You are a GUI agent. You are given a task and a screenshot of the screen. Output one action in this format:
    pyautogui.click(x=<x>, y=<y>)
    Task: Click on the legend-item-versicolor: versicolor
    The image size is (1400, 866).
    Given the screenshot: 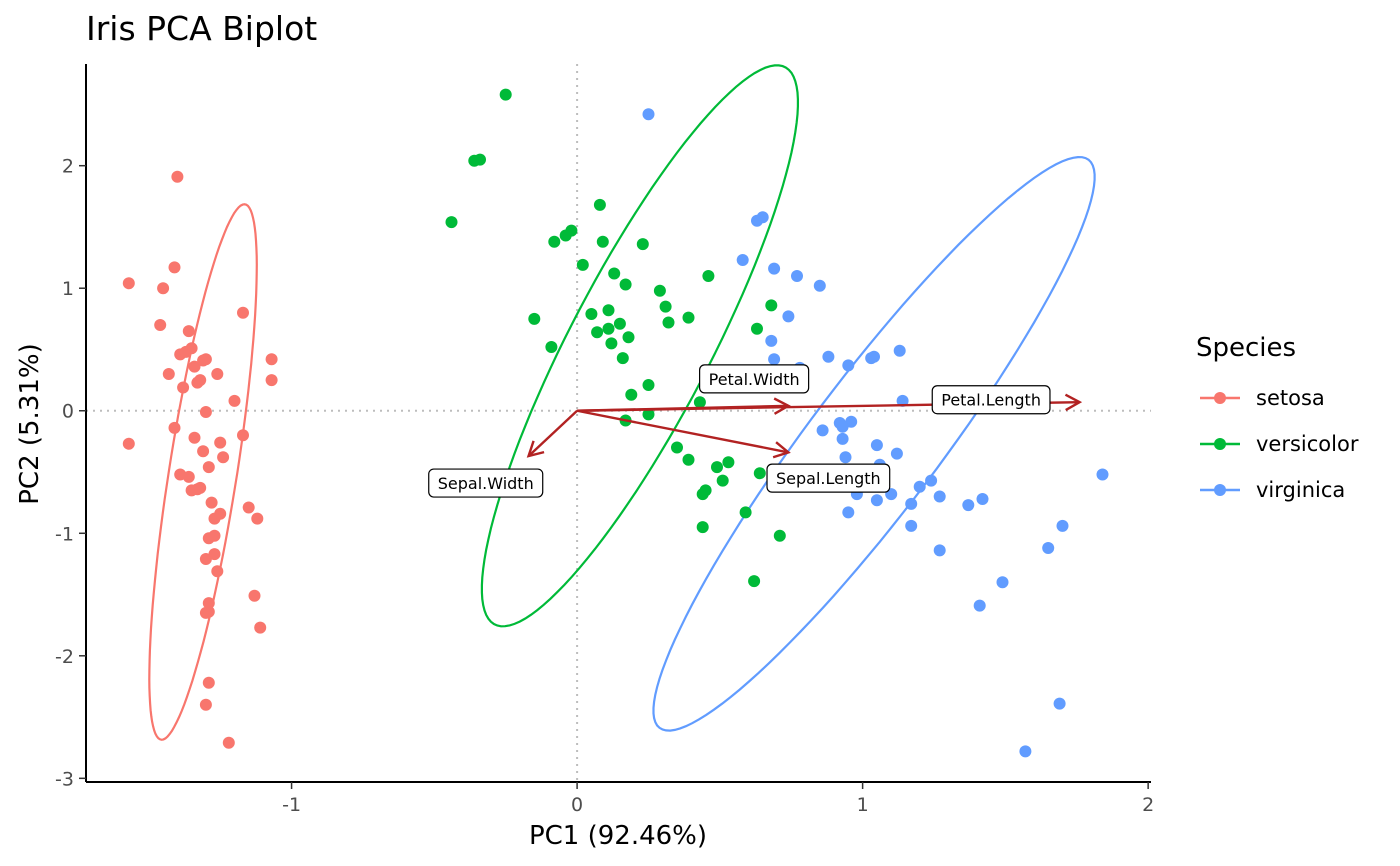 What is the action you would take?
    pyautogui.click(x=1279, y=444)
    